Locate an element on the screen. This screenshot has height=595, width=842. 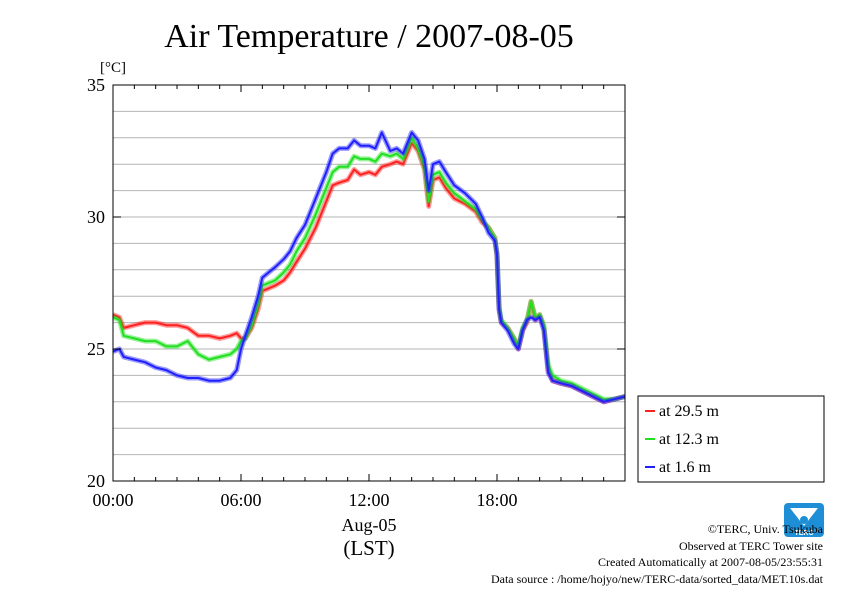
legend-label: at 1.6 m is located at coordinates (685, 467).